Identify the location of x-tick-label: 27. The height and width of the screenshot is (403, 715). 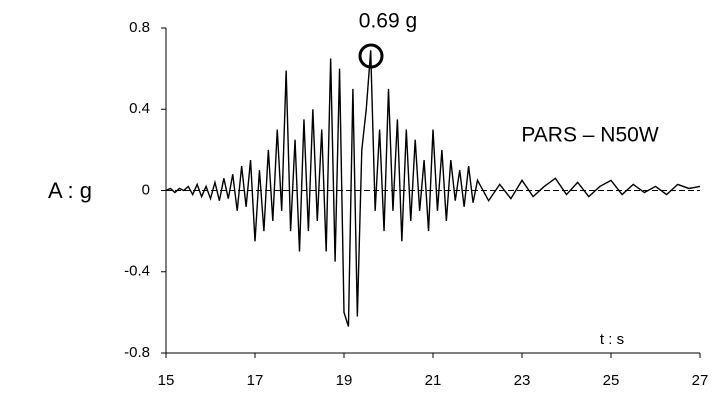
(700, 380).